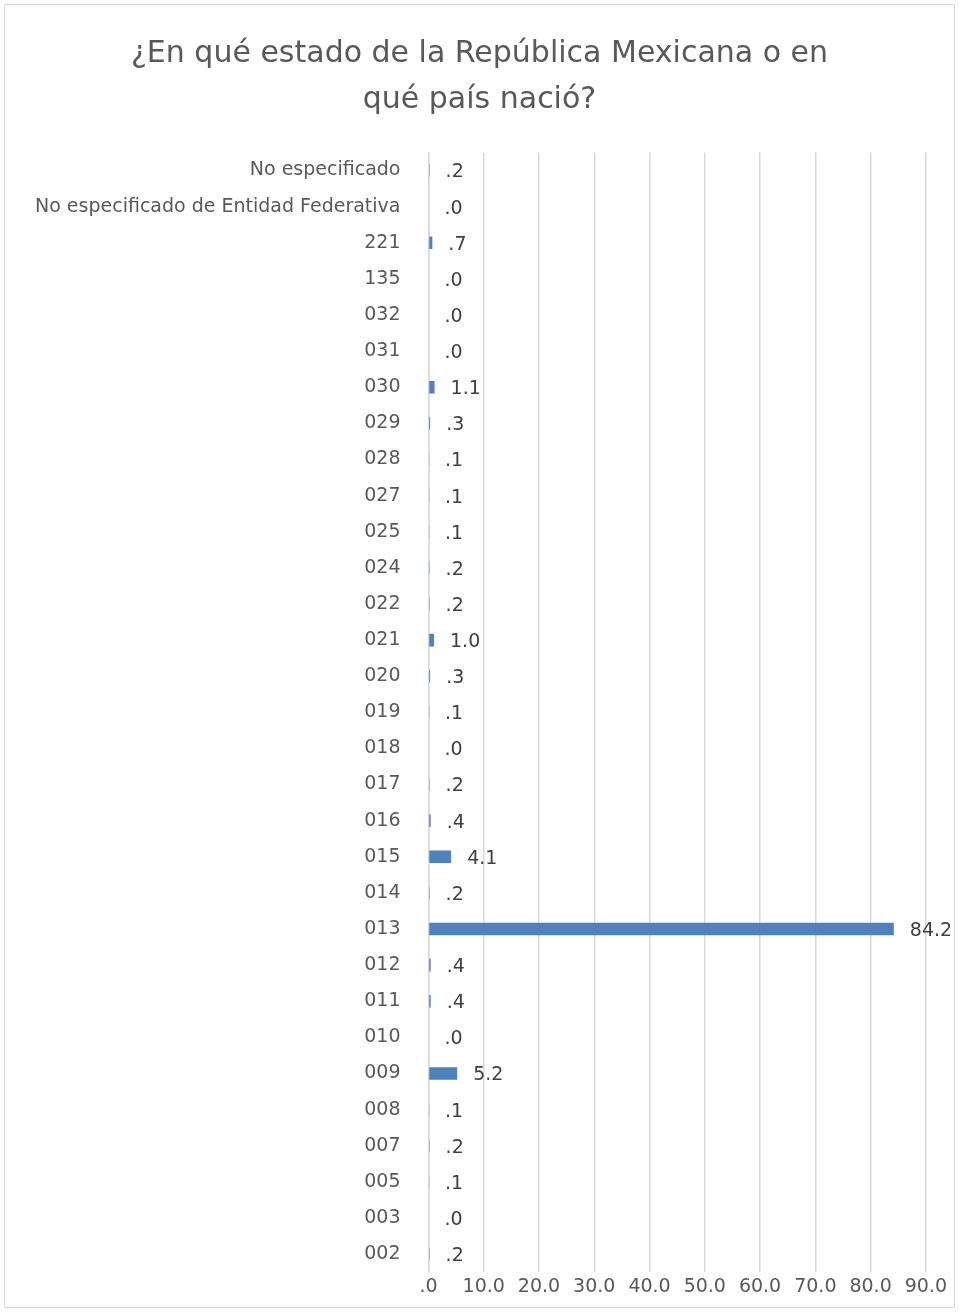 This screenshot has width=959, height=1312. Describe the element at coordinates (382, 782) in the screenshot. I see `y-tick-label: 017` at that location.